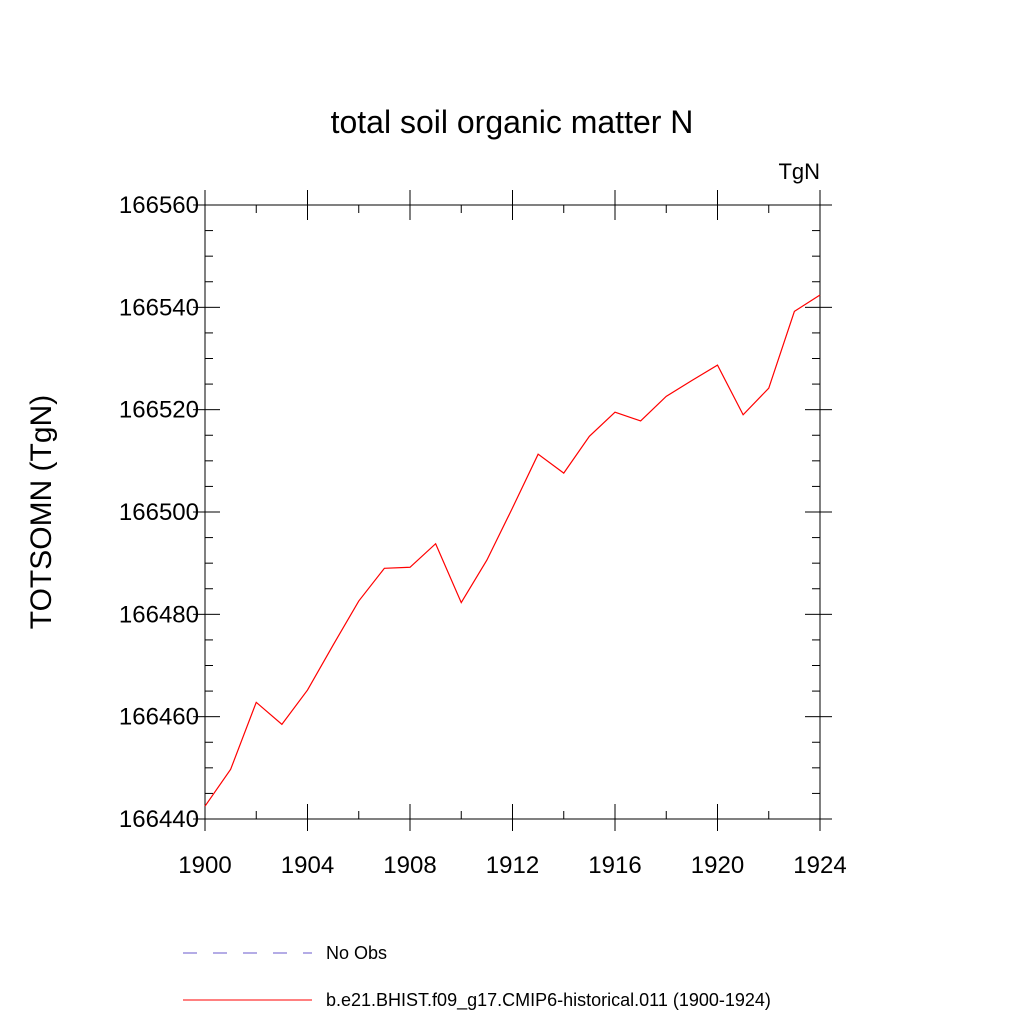  Describe the element at coordinates (614, 865) in the screenshot. I see `x-tick-label: 1916` at that location.